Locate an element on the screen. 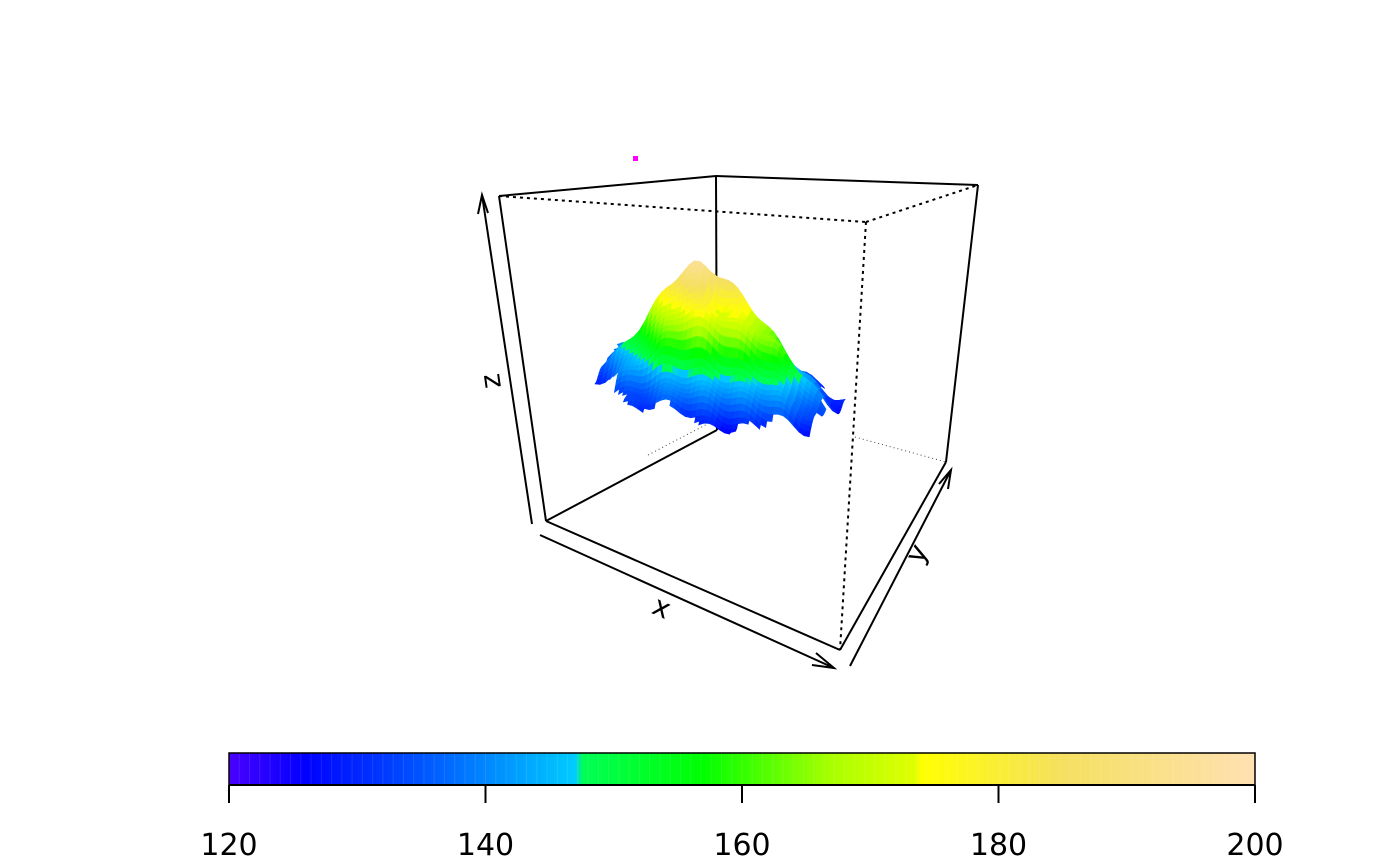  colorbar-ticks: 120 140 160 180 200 is located at coordinates (742, 824).